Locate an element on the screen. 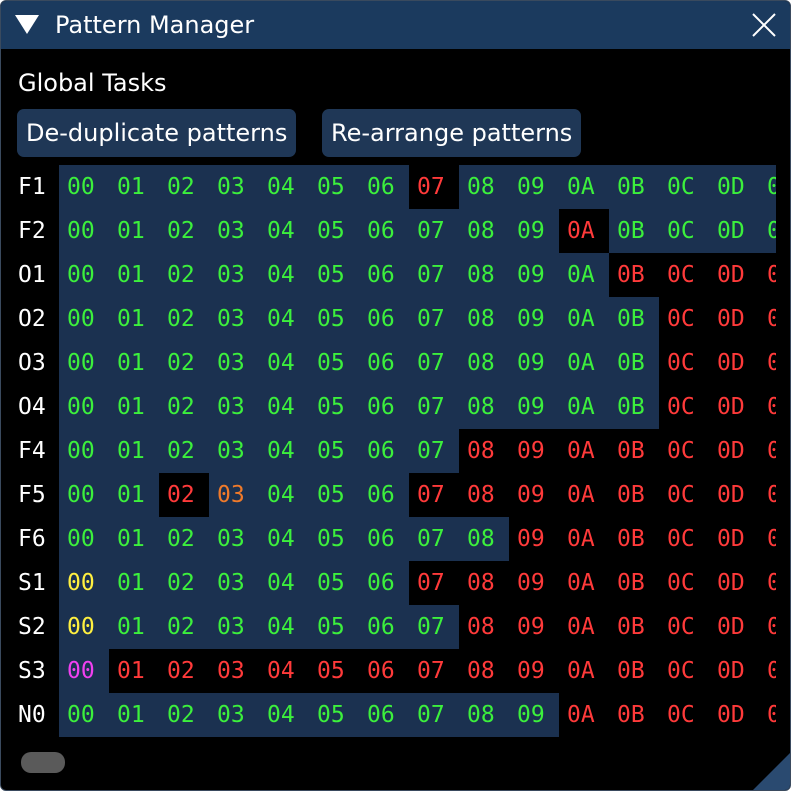  row-label: S1 is located at coordinates (32, 583).